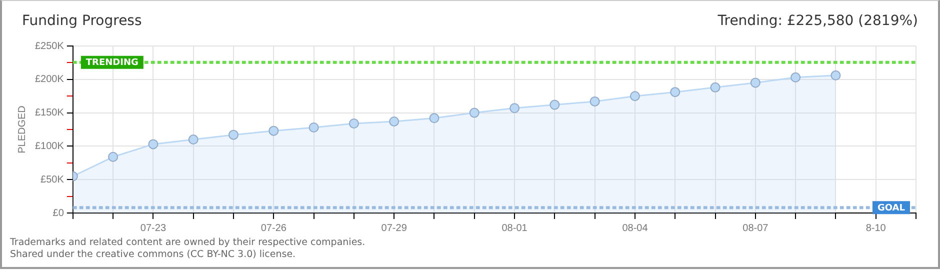 Image resolution: width=940 pixels, height=270 pixels. Describe the element at coordinates (112, 63) in the screenshot. I see `ref-line-label: TRENDING` at that location.